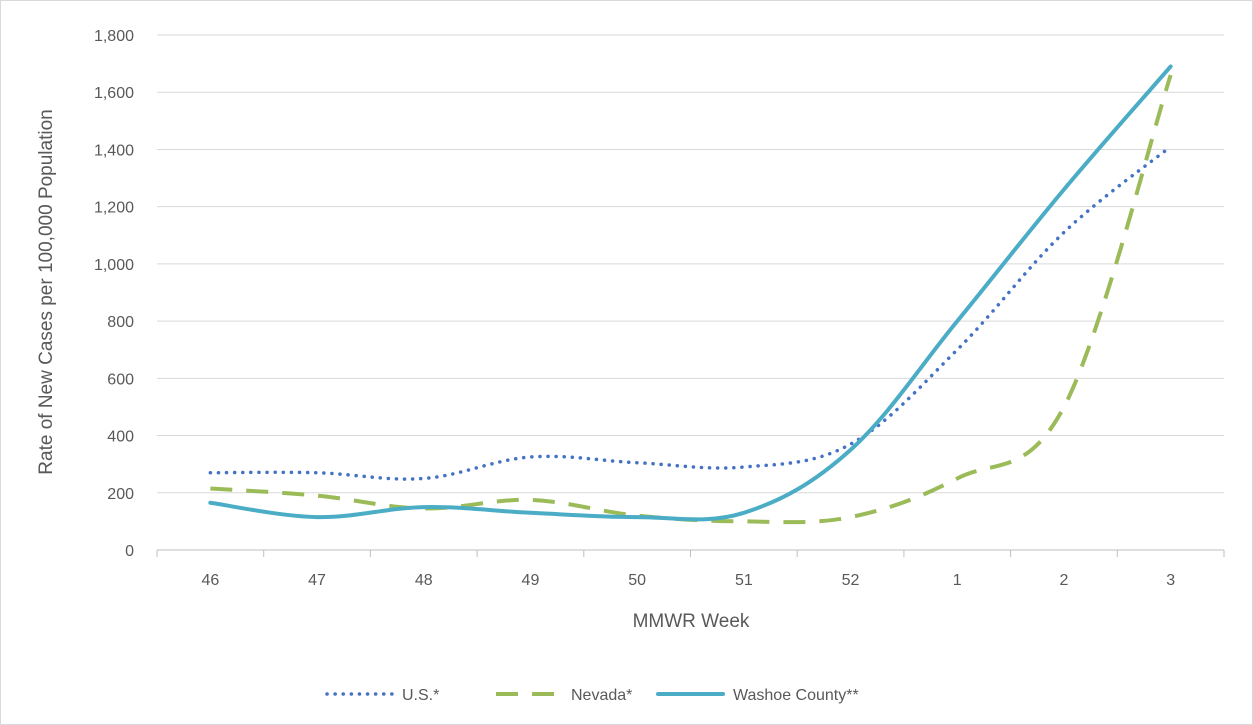 This screenshot has height=725, width=1253. I want to click on y-tick-label: 1,400, so click(114, 150).